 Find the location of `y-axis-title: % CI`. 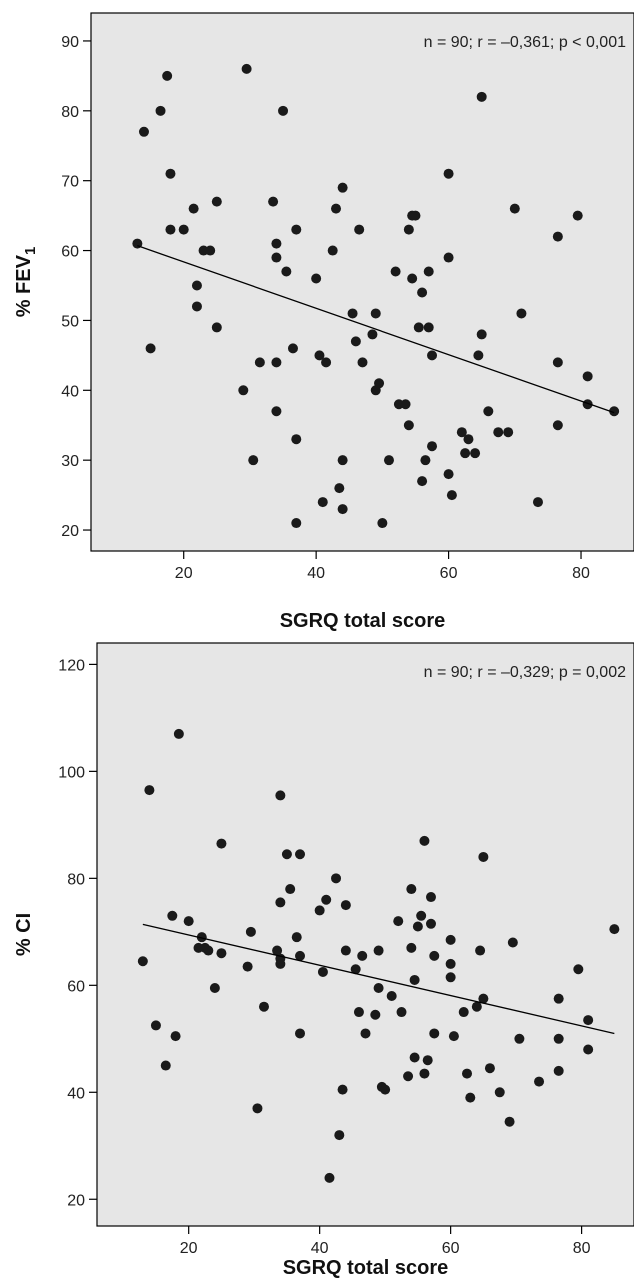

y-axis-title: % CI is located at coordinates (24, 934).